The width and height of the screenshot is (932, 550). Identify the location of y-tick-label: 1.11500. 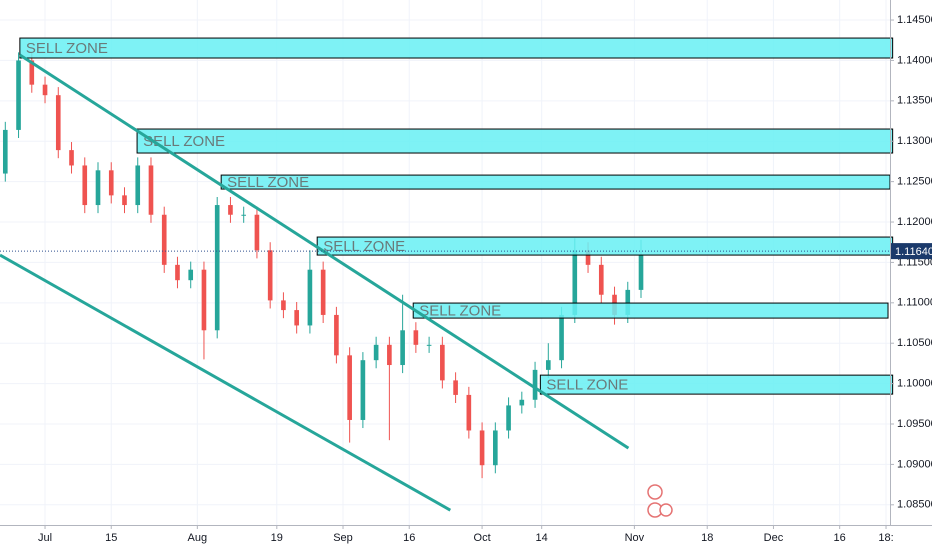
(914, 262).